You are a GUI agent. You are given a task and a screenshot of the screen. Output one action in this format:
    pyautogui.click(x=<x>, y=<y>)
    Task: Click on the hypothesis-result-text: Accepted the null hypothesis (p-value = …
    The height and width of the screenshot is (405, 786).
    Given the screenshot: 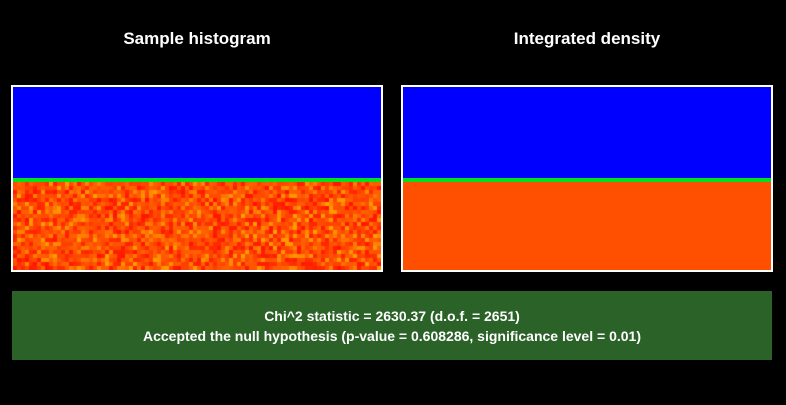 What is the action you would take?
    pyautogui.click(x=392, y=336)
    